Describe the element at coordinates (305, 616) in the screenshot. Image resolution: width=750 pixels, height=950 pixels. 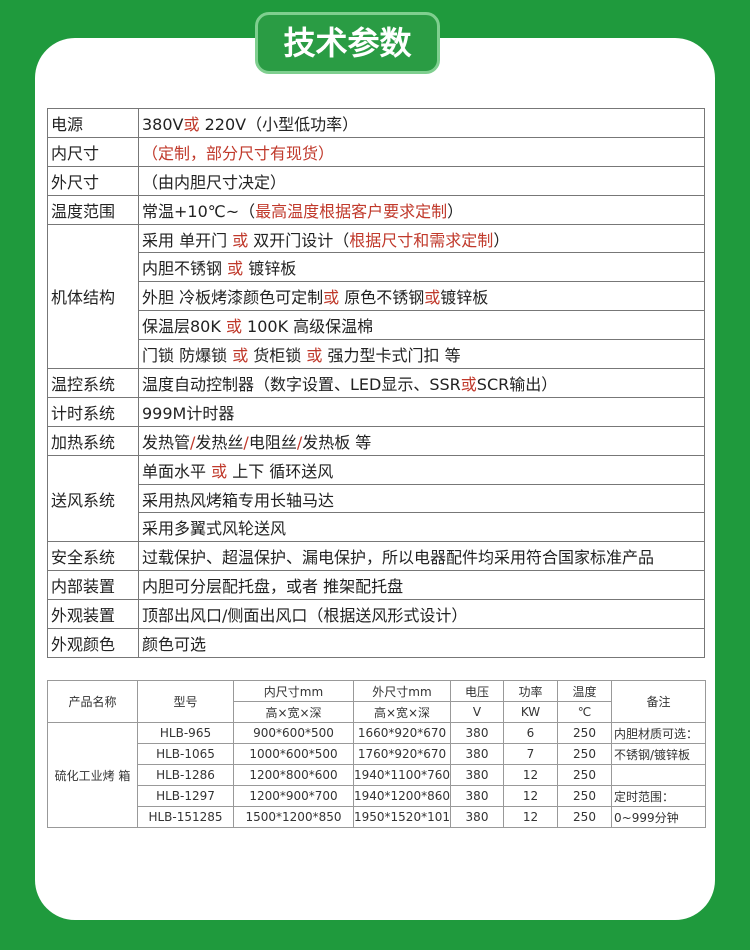
I see `text-part: 顶部出风口/侧面出风口（根据送风形式设计）` at that location.